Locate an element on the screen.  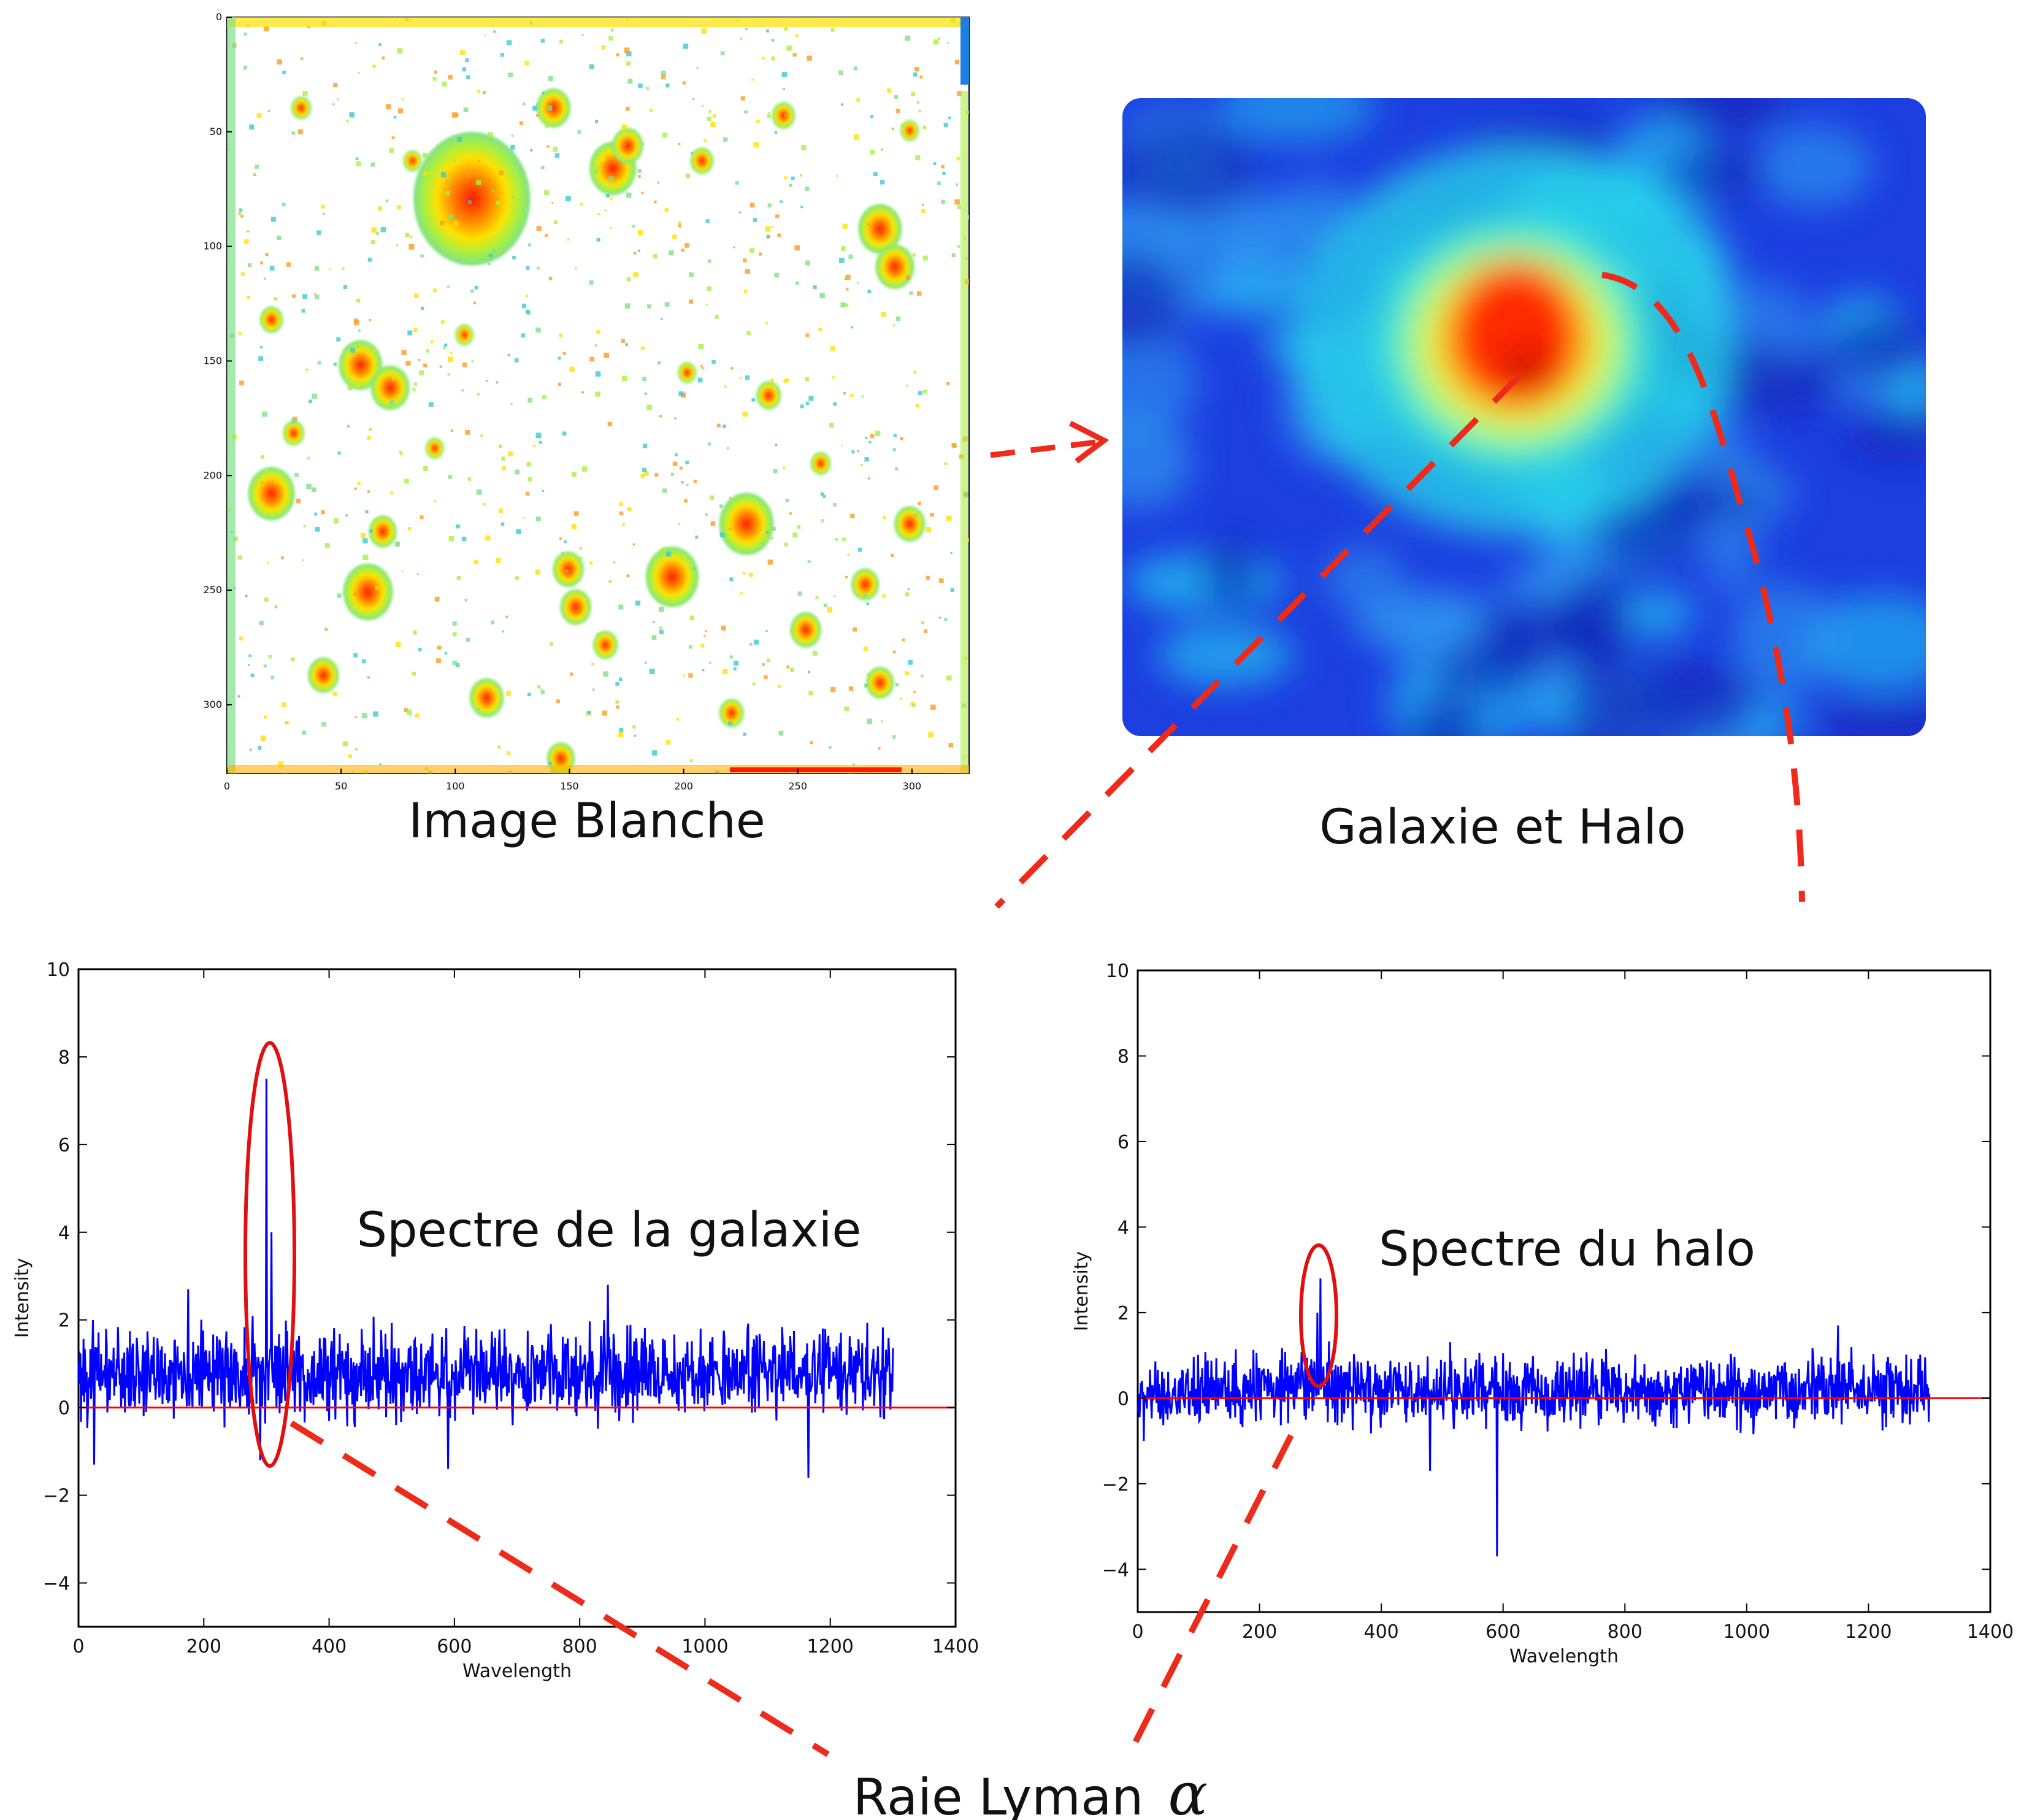
white-y-tick-label: 50 is located at coordinates (216, 131).